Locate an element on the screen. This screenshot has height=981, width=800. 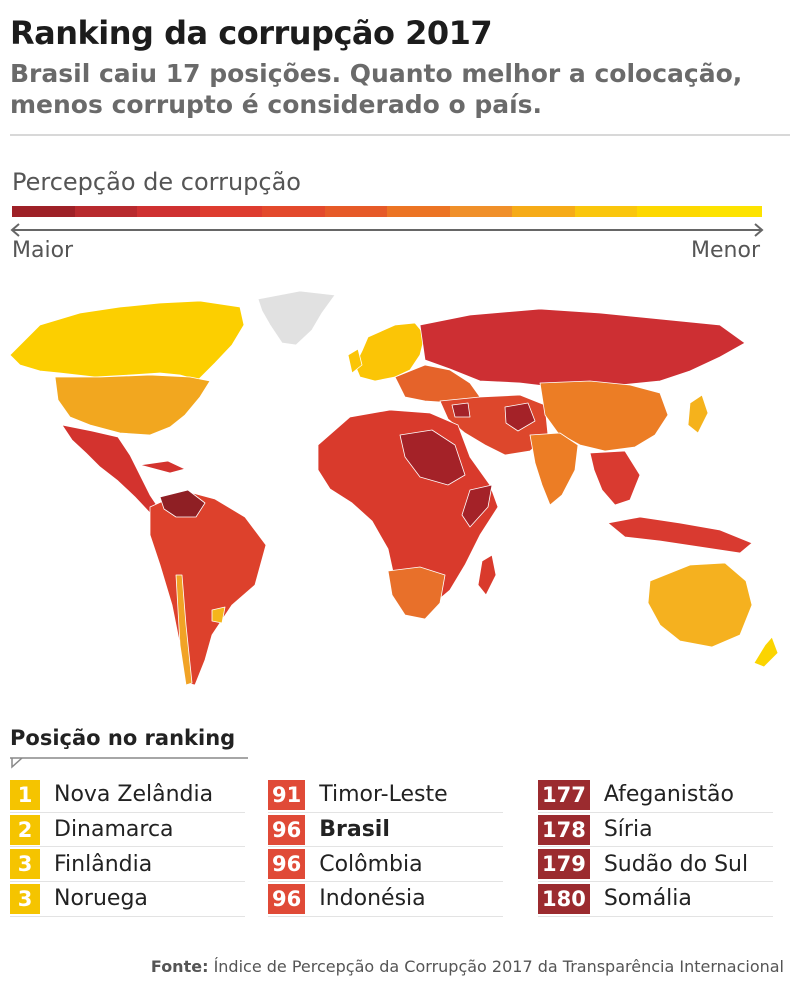
region-syria is located at coordinates (461, 410).